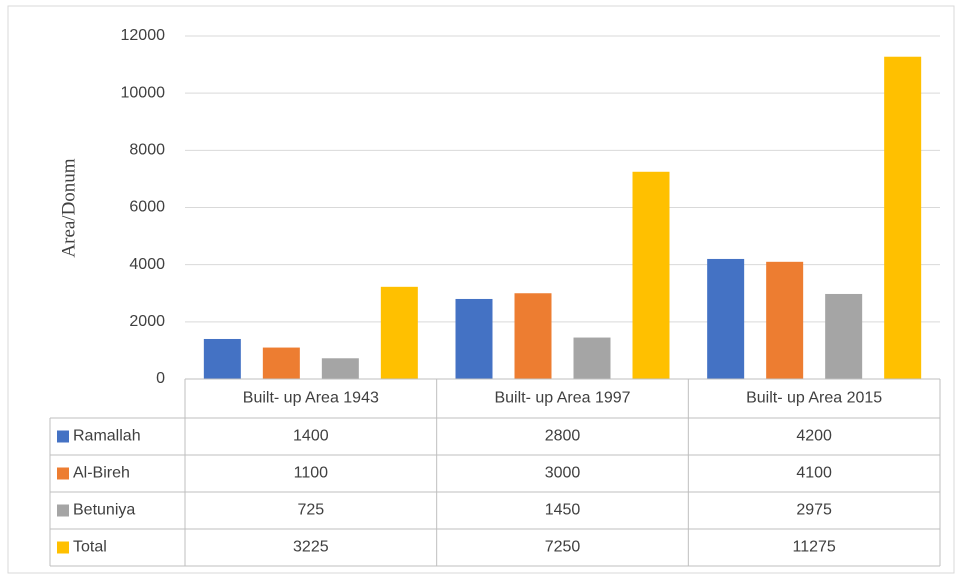  I want to click on y-tick-label: 10000, so click(143, 92).